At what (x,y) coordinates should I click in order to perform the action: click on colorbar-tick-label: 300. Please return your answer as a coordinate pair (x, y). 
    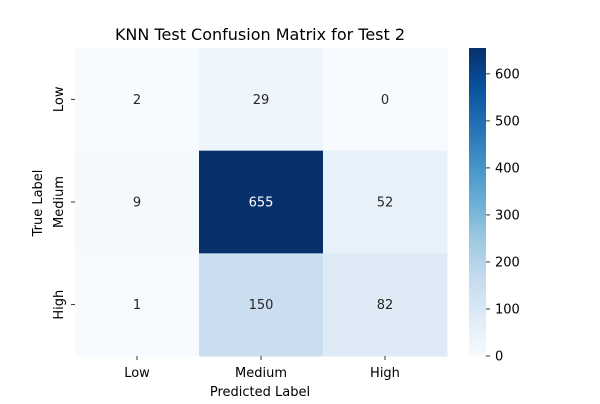
    Looking at the image, I should click on (507, 215).